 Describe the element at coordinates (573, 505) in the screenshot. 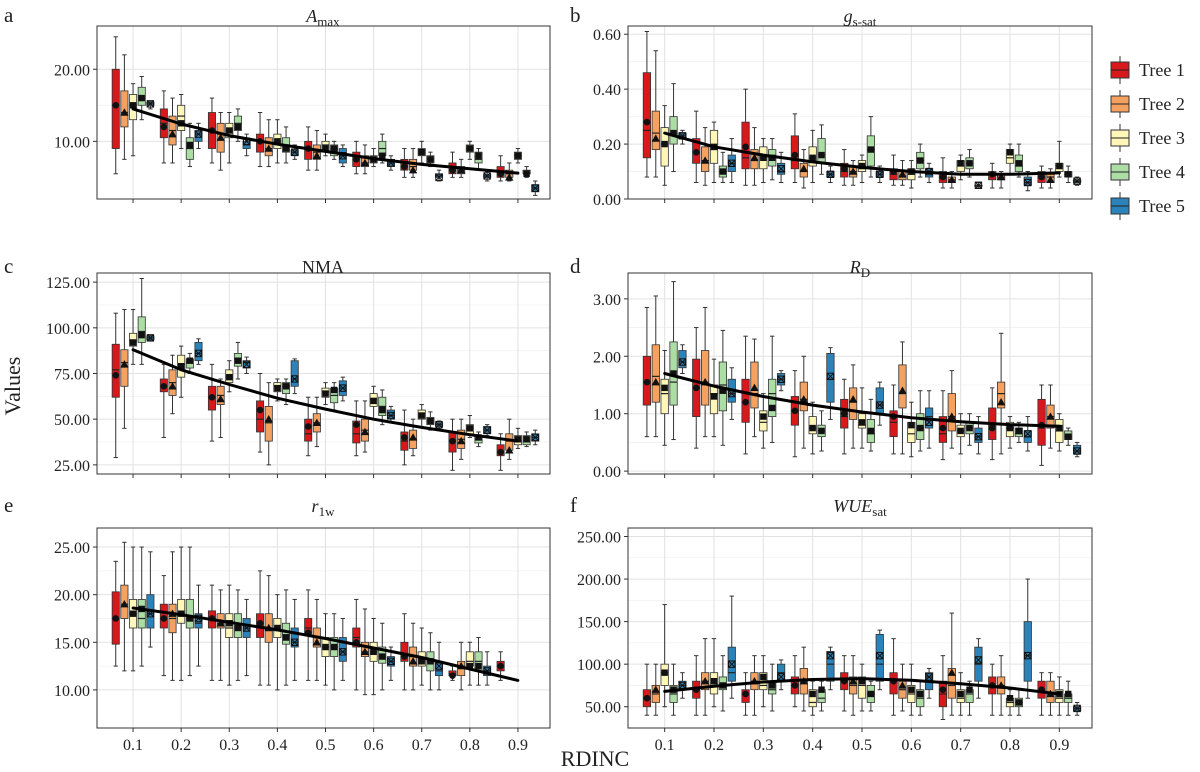

I see `panel-letter: f` at that location.